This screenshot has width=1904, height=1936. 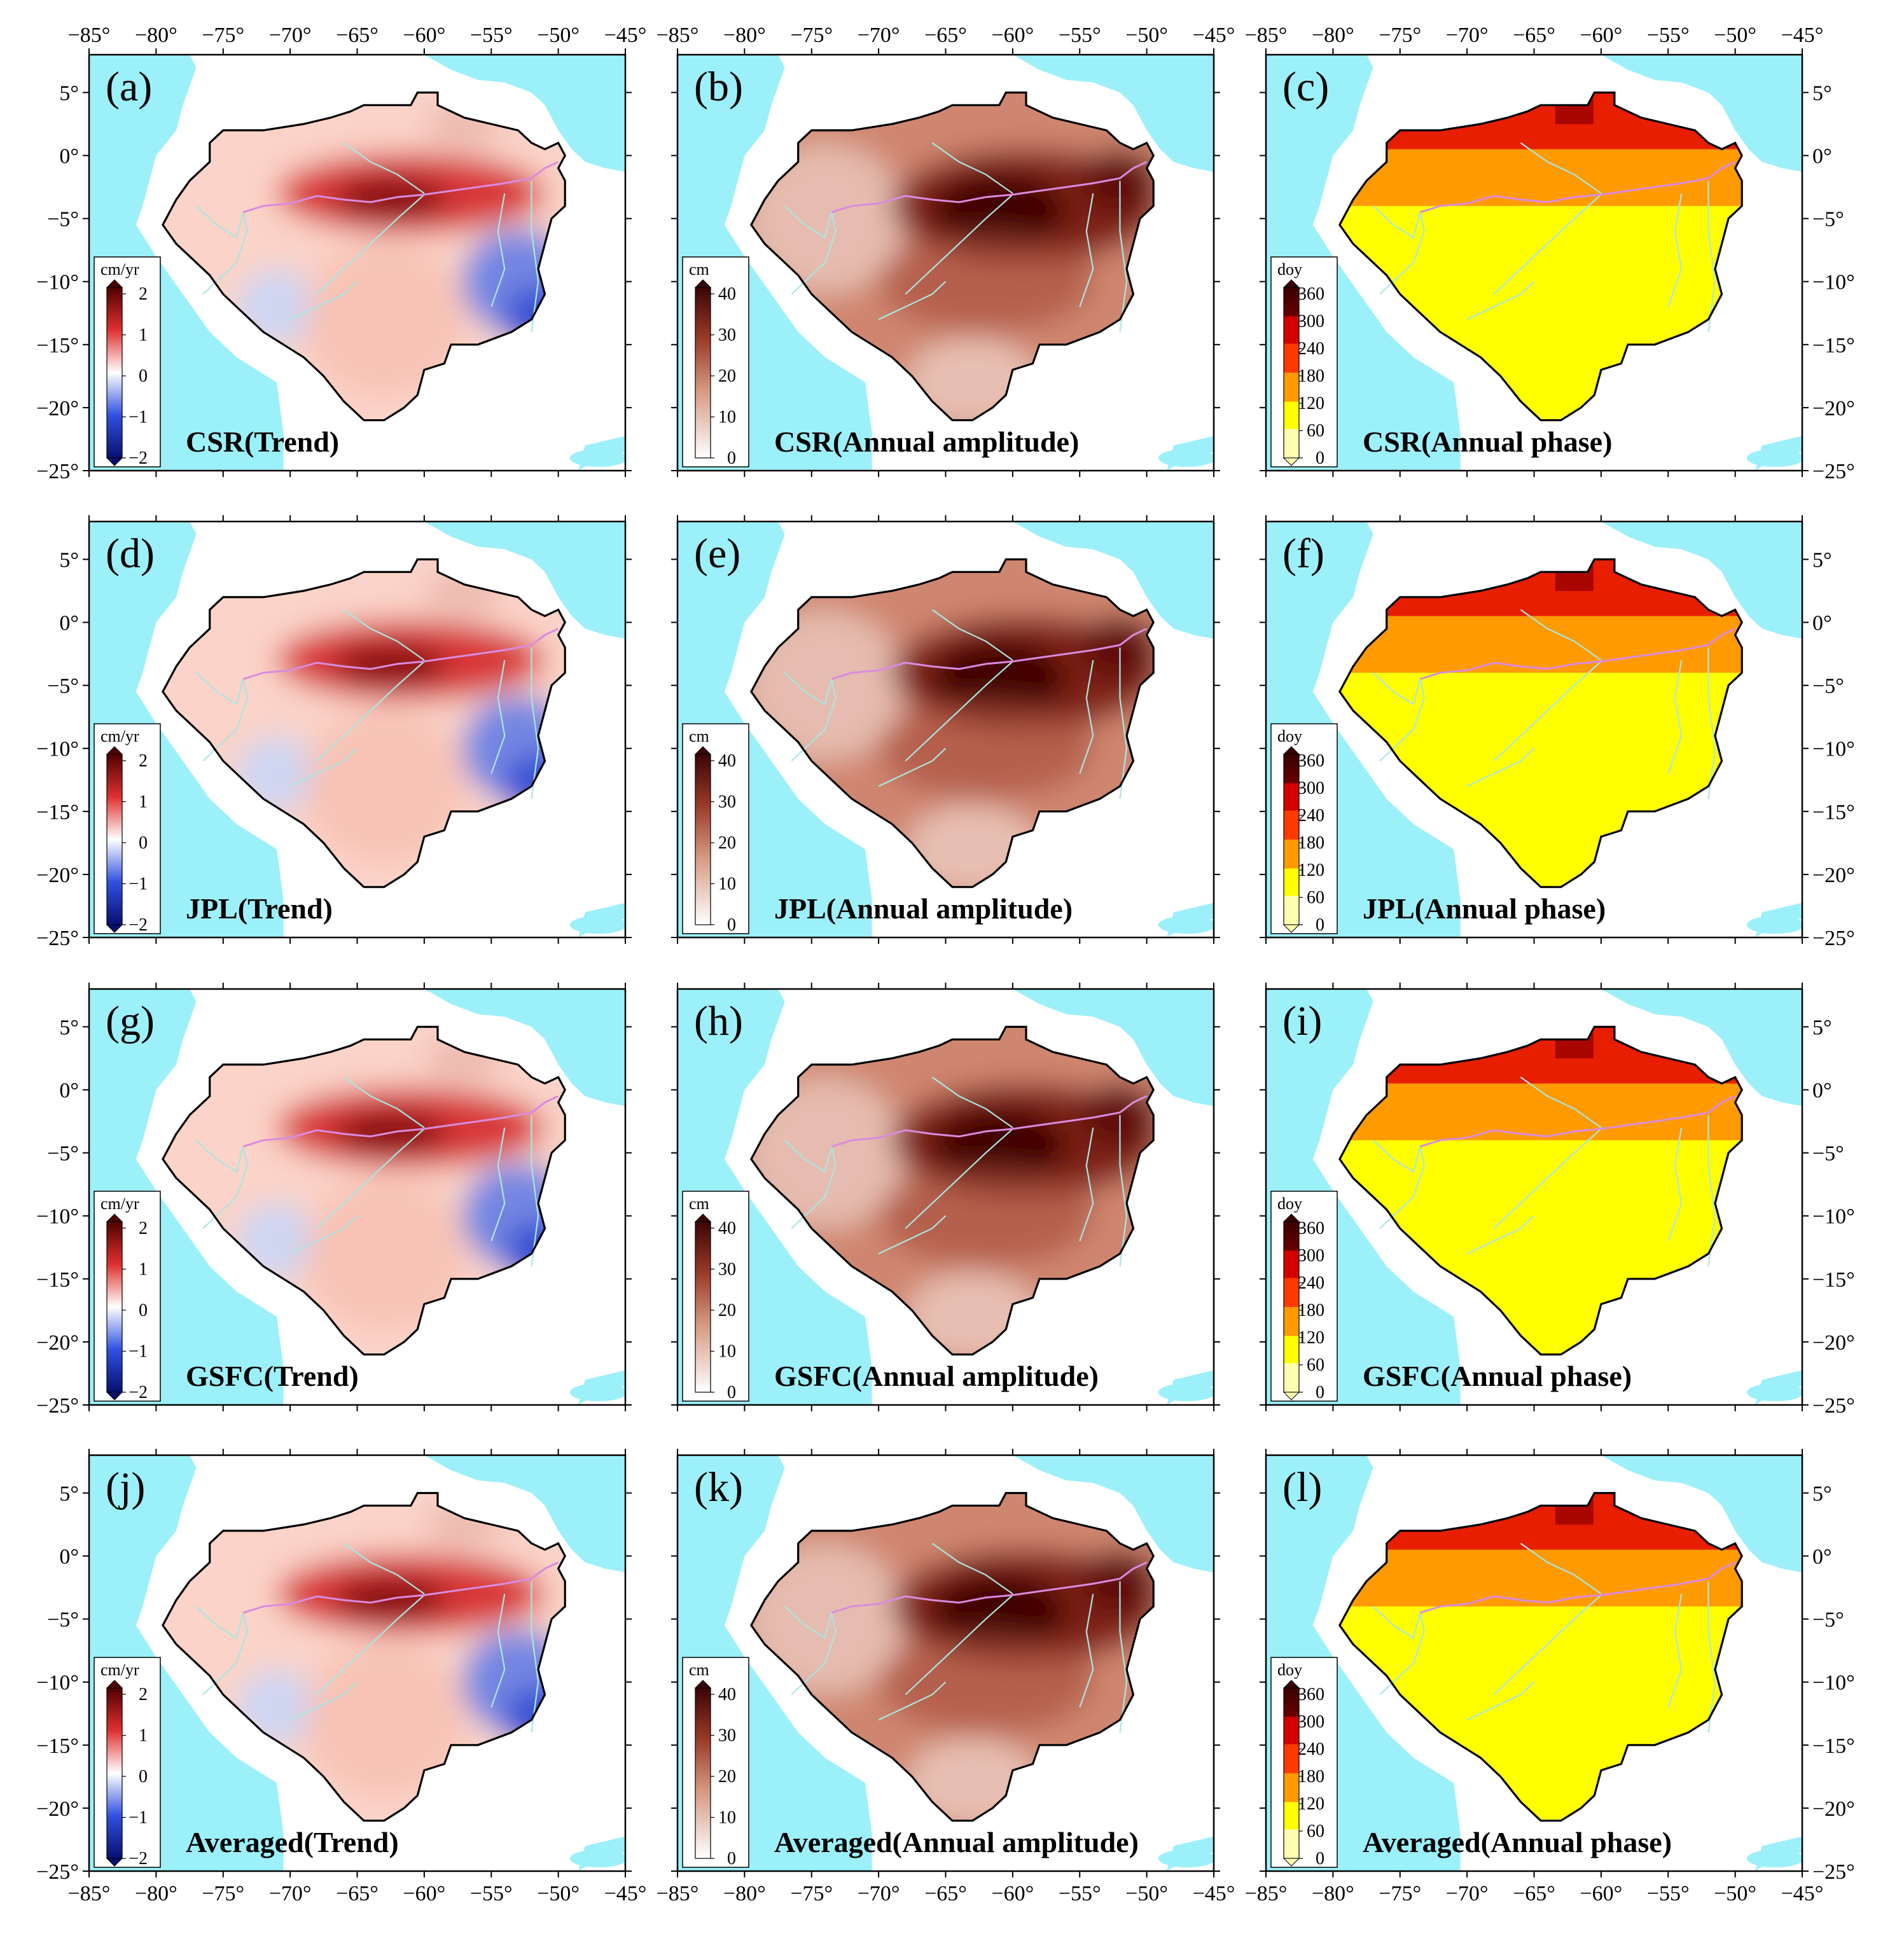 What do you see at coordinates (718, 87) in the screenshot?
I see `panel-letter: (b)` at bounding box center [718, 87].